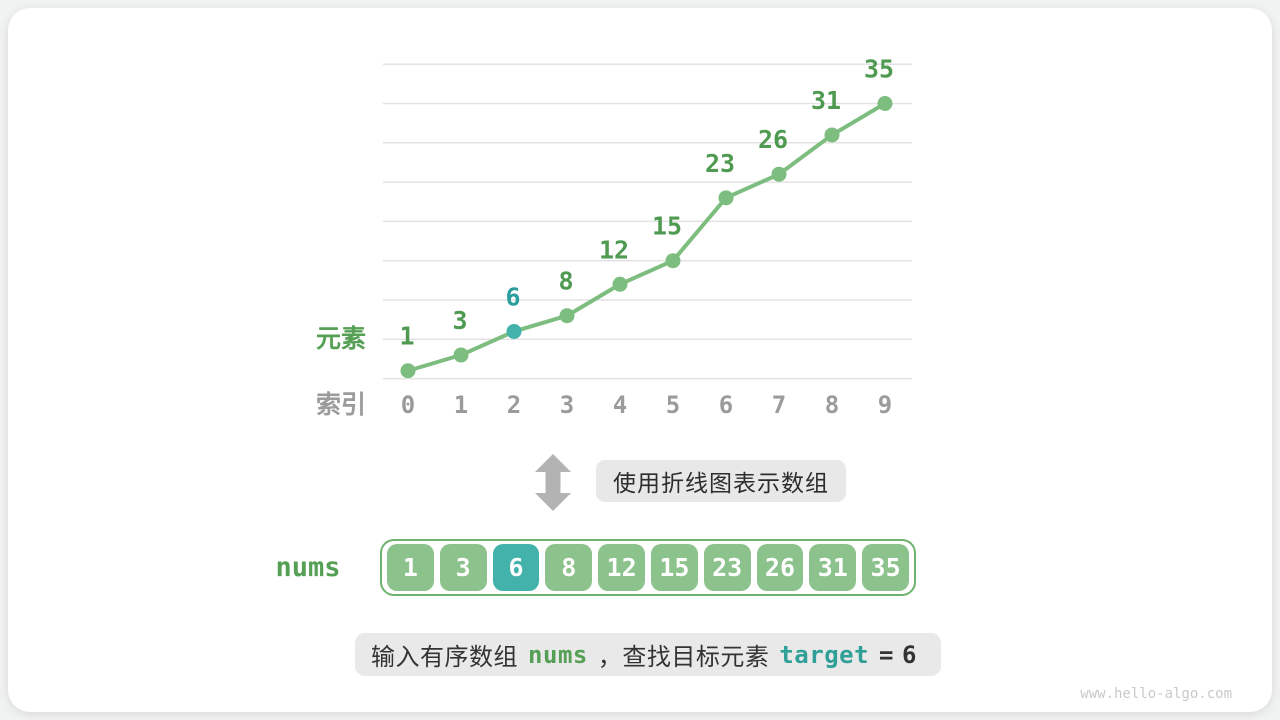 The height and width of the screenshot is (720, 1280). Describe the element at coordinates (567, 405) in the screenshot. I see `index-label: 3` at that location.